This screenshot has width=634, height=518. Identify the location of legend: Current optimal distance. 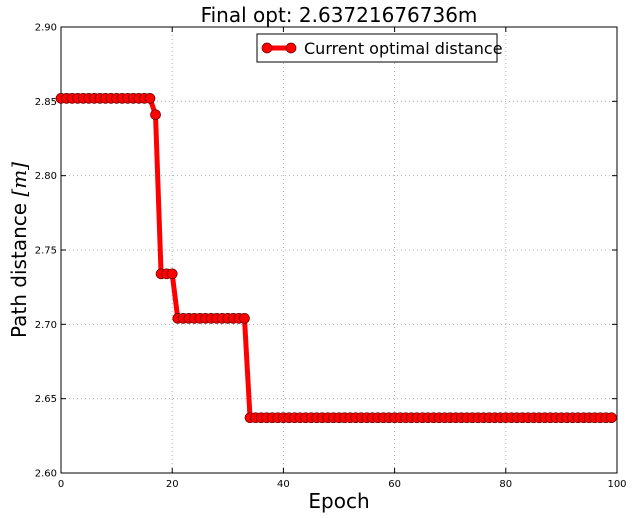
(379, 48).